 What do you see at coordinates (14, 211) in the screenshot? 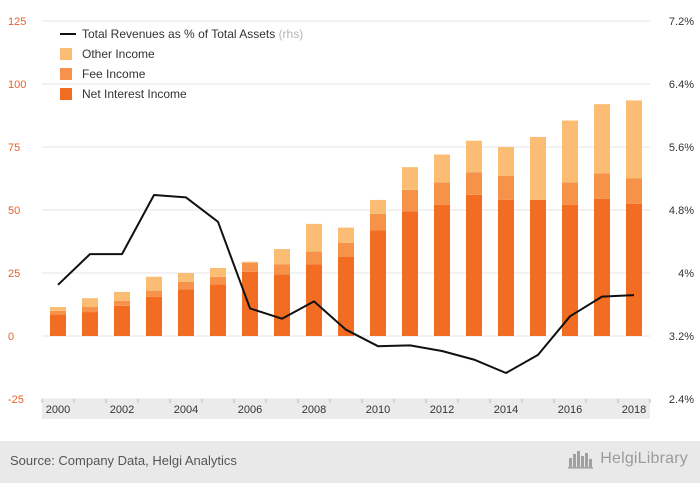
I see `left-axis-tick: 50` at bounding box center [14, 211].